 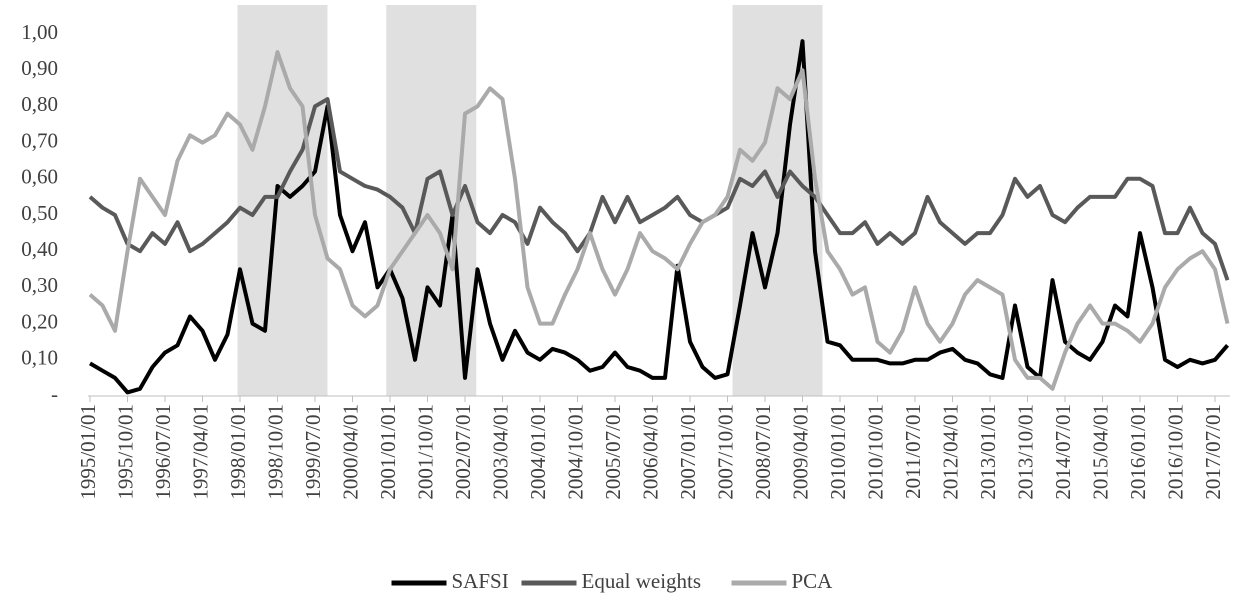 I want to click on x-tick-label: 2008/07/01, so click(x=763, y=452).